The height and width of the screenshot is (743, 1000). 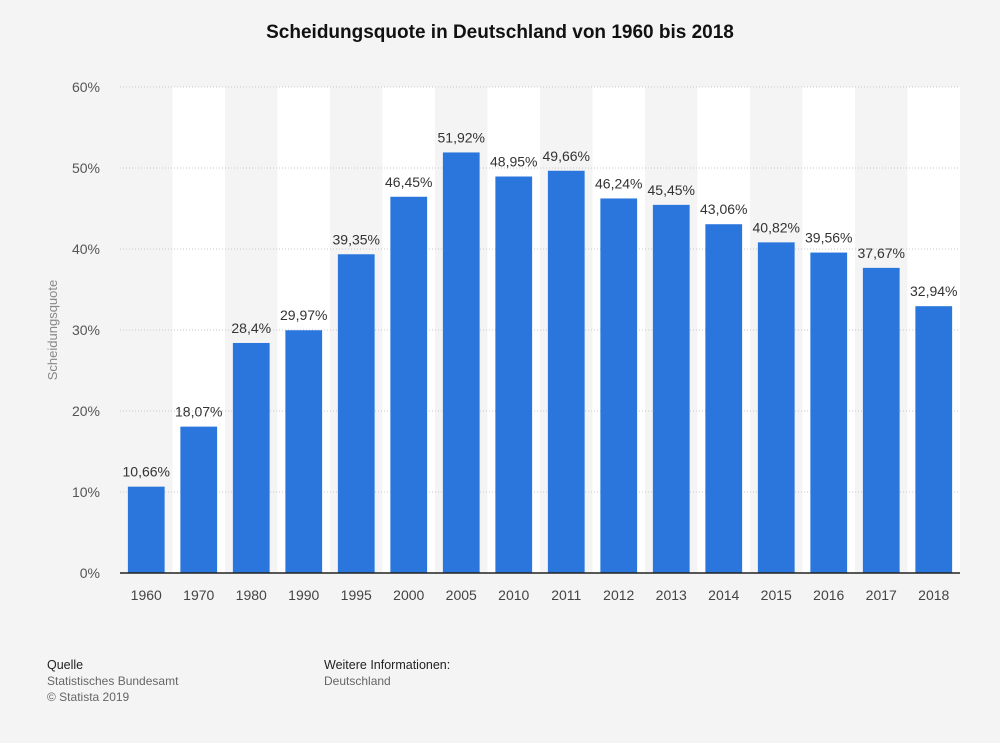 I want to click on y-tick-label: 10%, so click(x=86, y=492).